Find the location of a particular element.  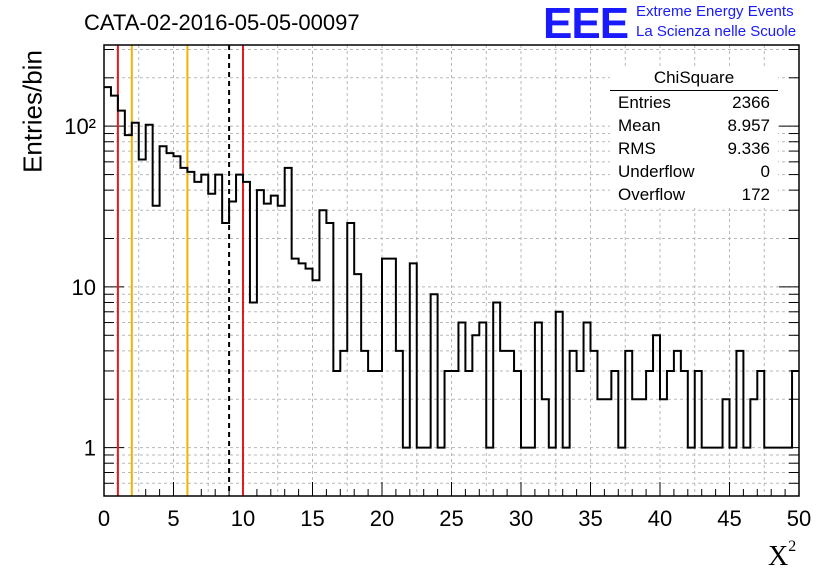

stat-value: 0 is located at coordinates (765, 171).